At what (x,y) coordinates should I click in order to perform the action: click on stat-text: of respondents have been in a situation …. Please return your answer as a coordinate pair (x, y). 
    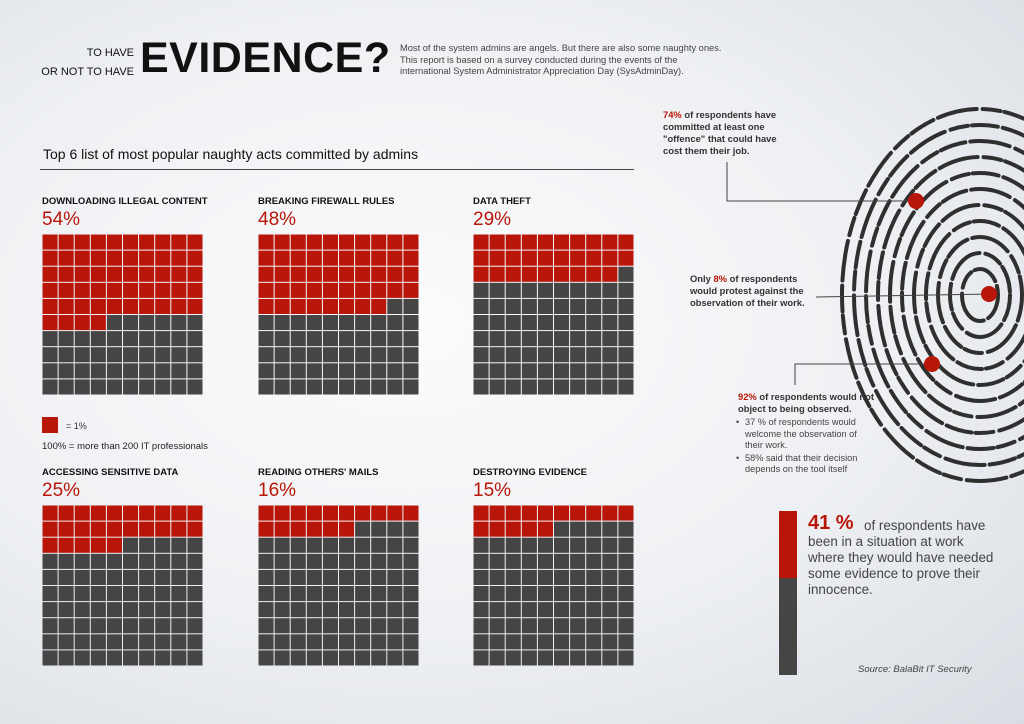
    Looking at the image, I should click on (901, 557).